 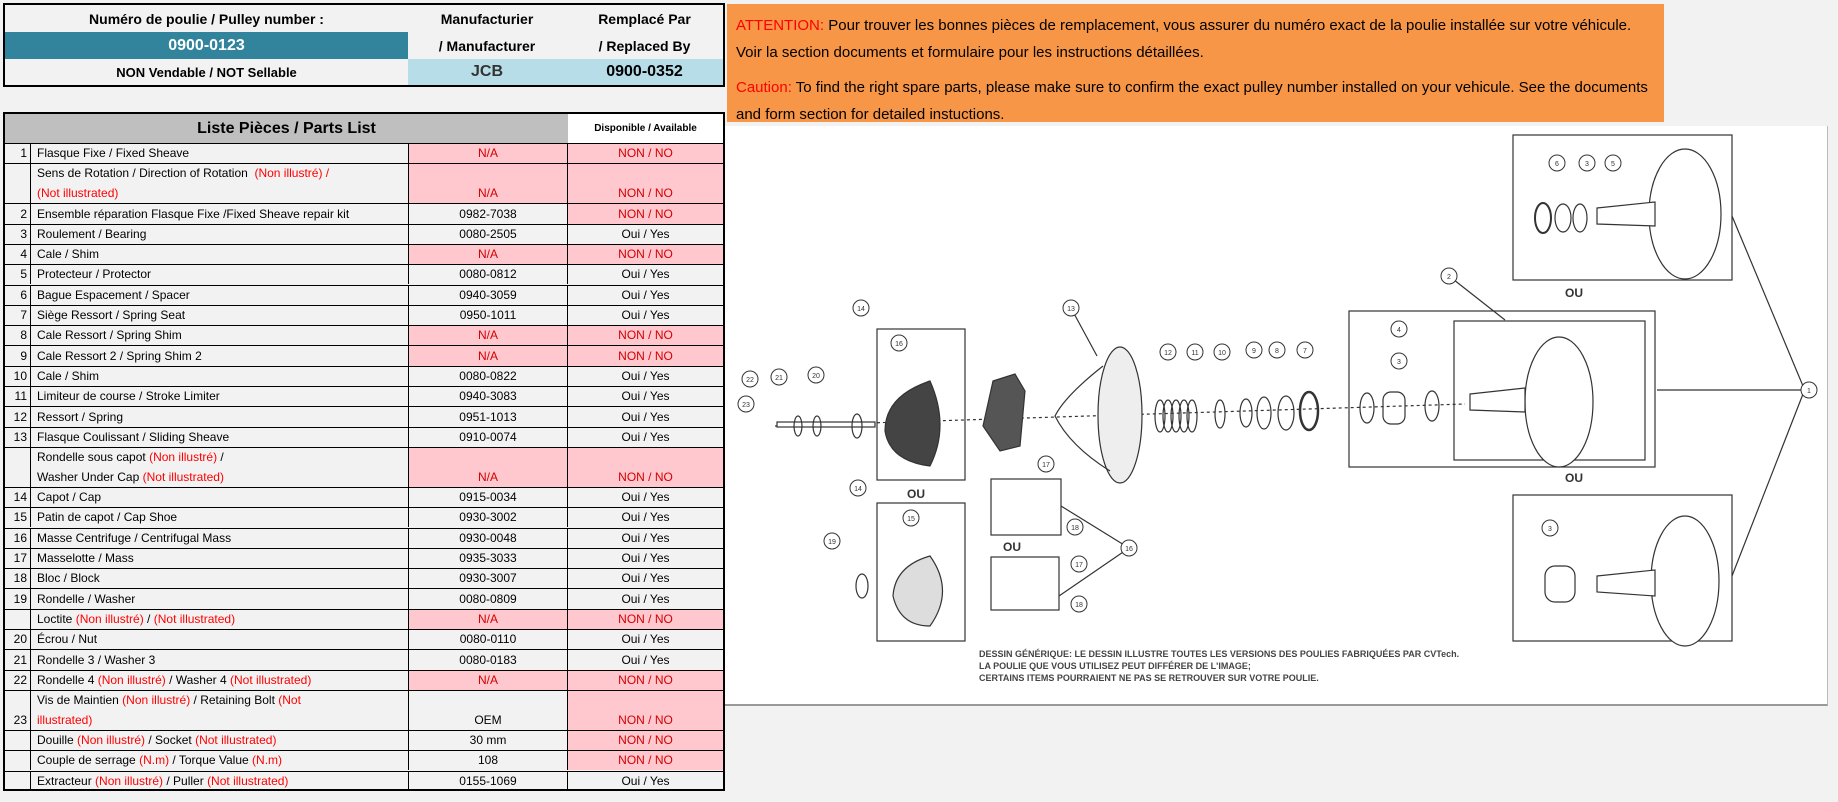 I want to click on item-number: 3, so click(x=18, y=234).